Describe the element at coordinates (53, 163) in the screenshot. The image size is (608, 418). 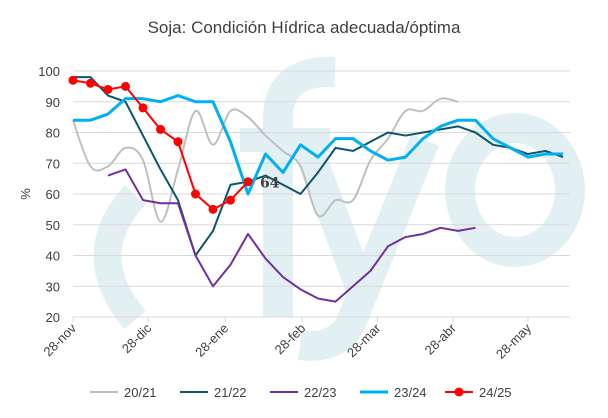
I see `y-tick-label: 70` at that location.